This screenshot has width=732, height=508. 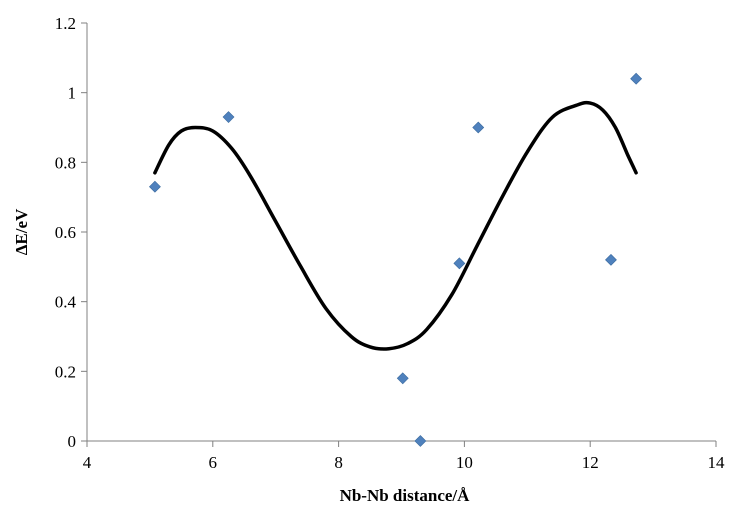 I want to click on y-tick-label: 0, so click(x=72, y=441).